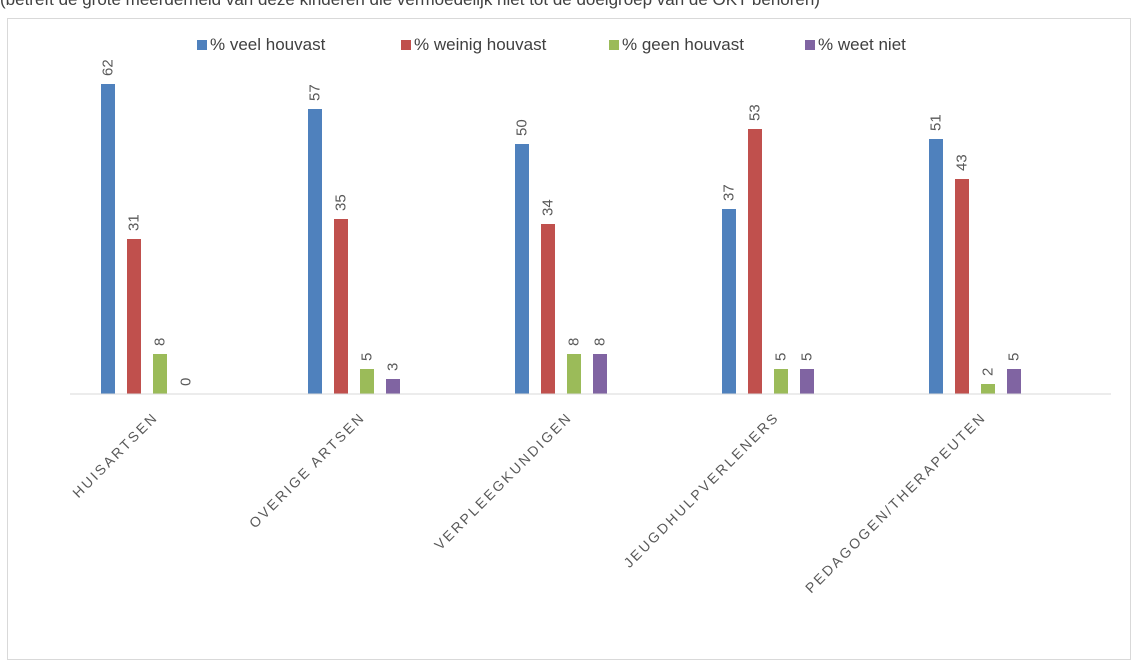 The width and height of the screenshot is (1137, 664). I want to click on category-label-verpleegkundigen: VERPLEEGKUNDIGEN, so click(503, 481).